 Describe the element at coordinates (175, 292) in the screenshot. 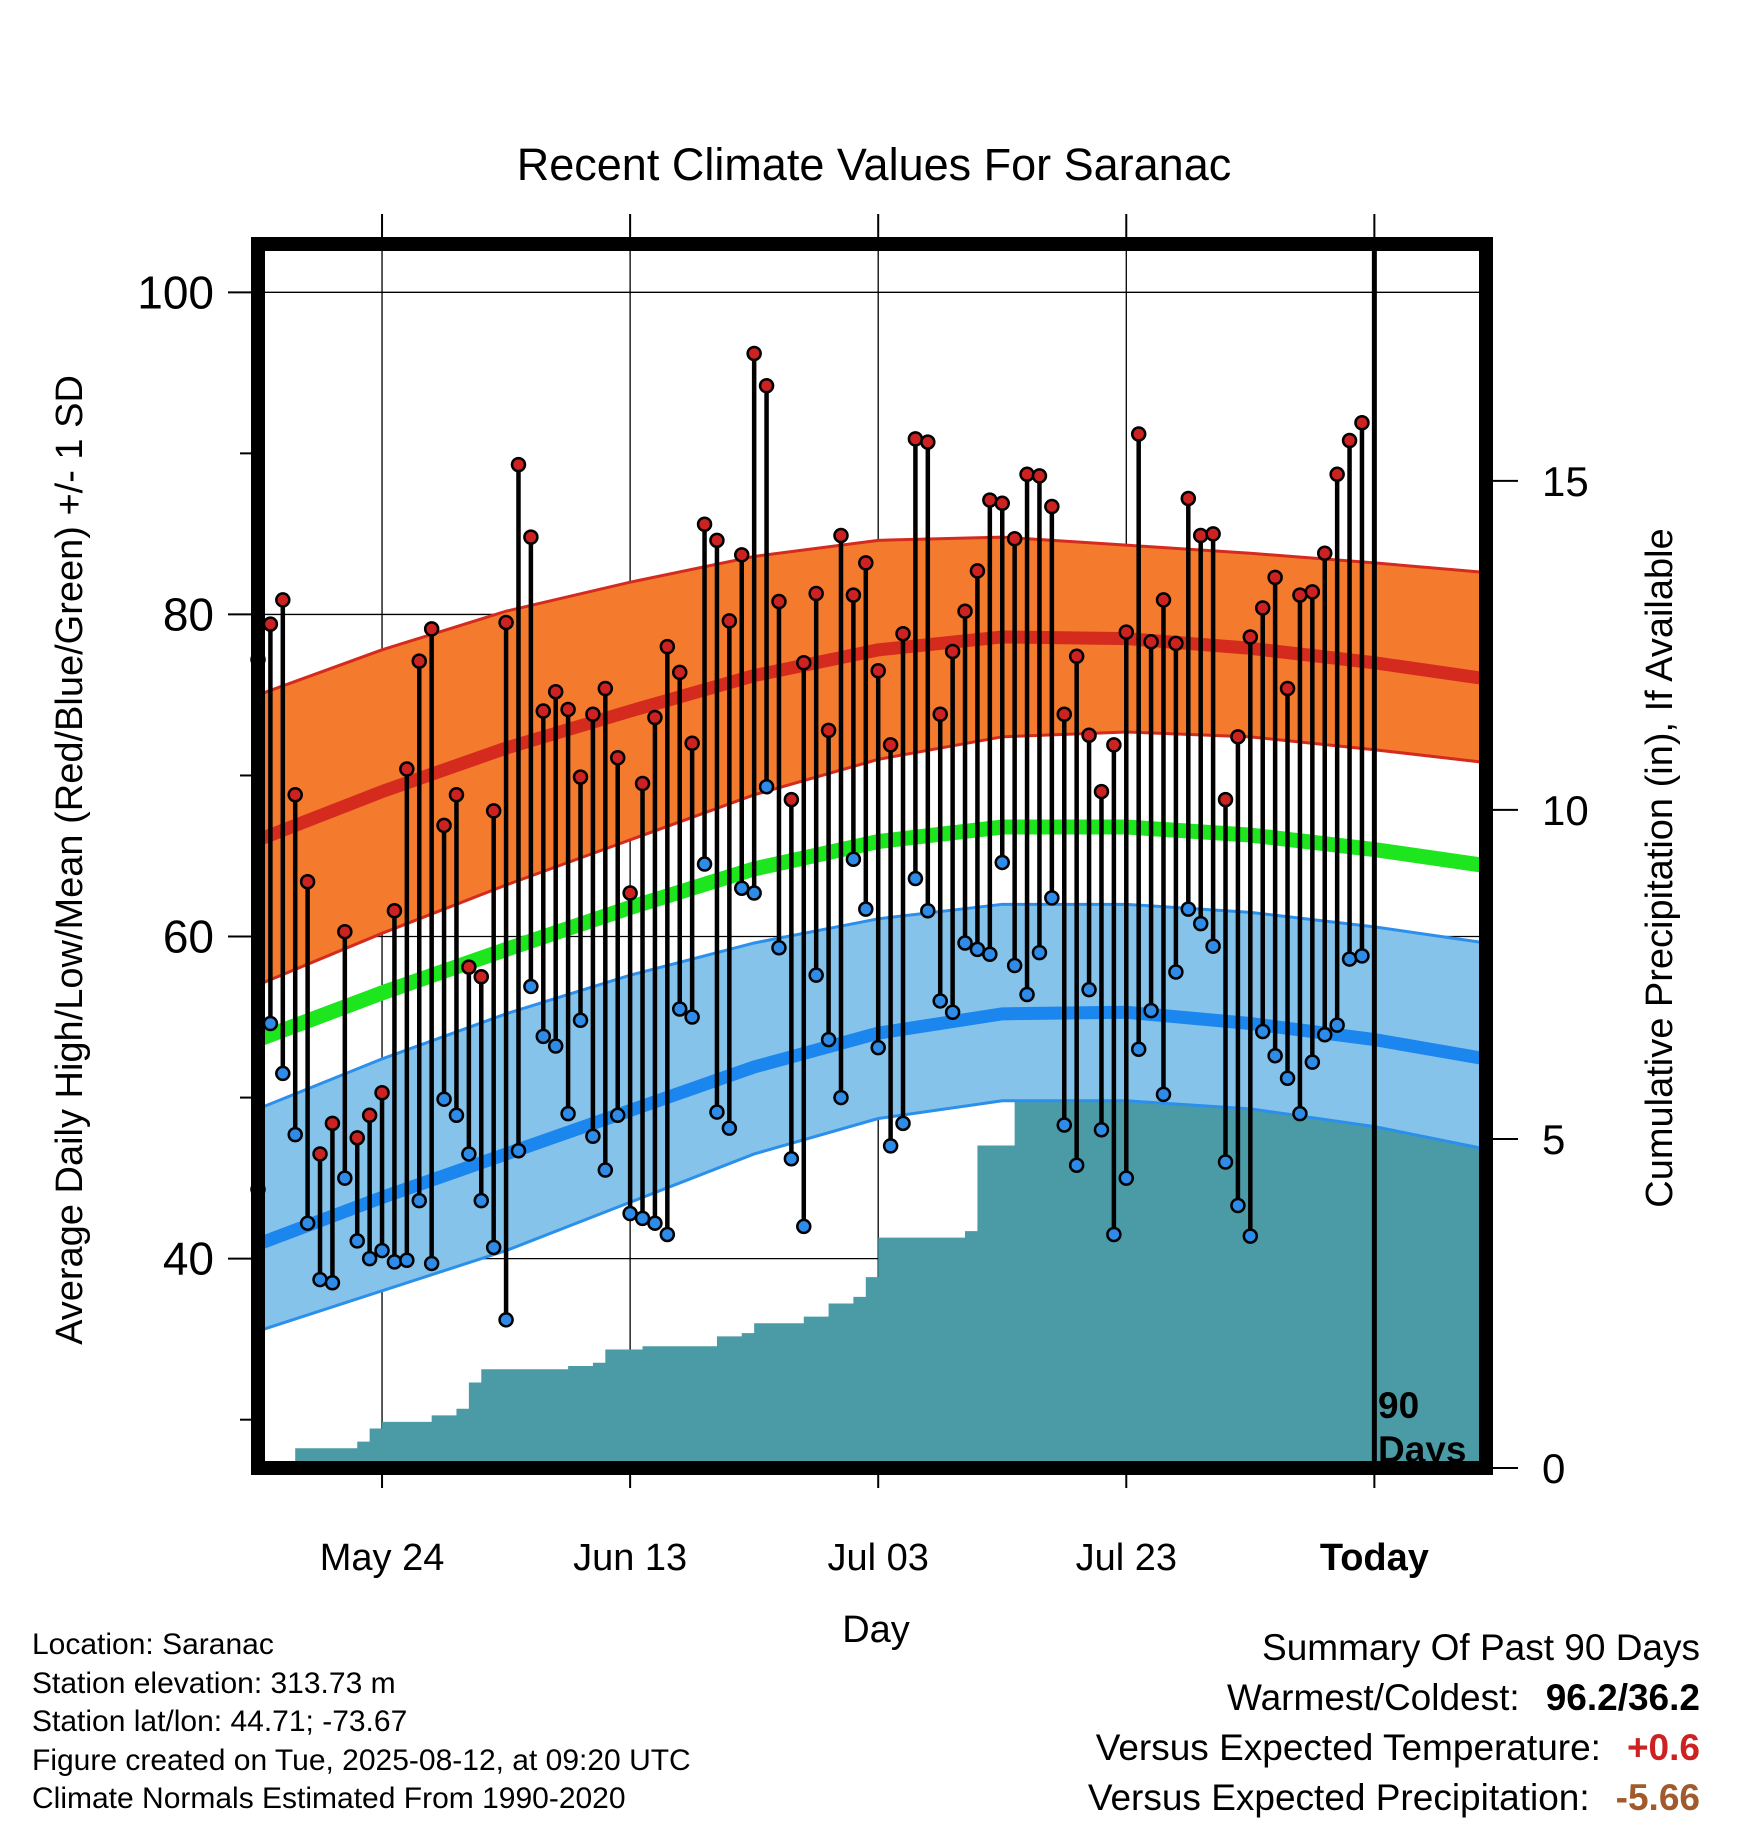

I see `y-tick-label: 100` at that location.